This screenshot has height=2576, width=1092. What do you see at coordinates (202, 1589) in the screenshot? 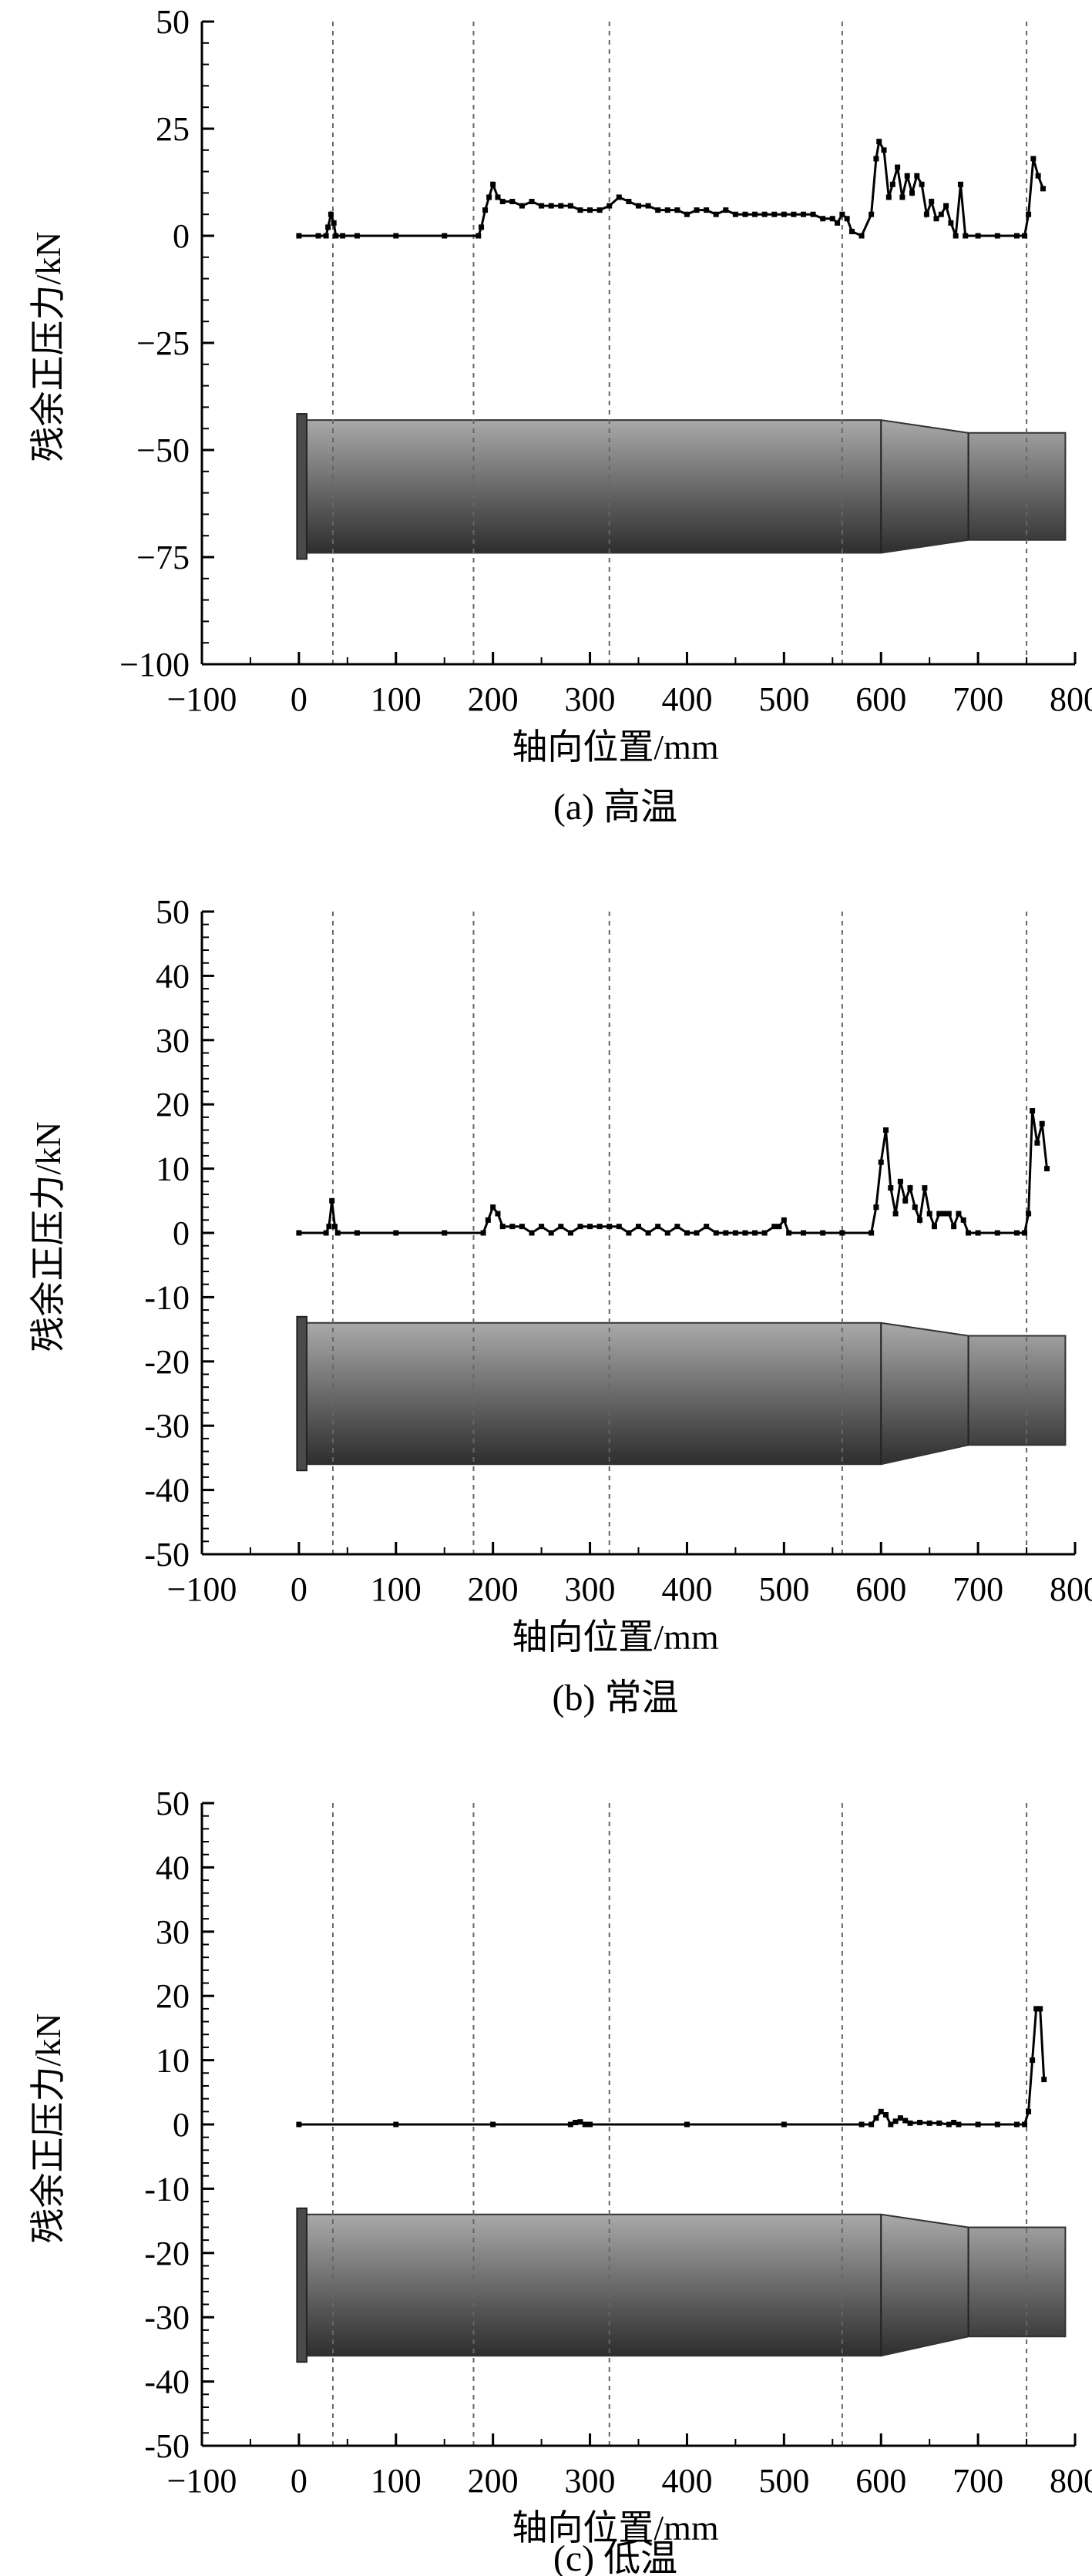
I see `x-tick-label: −100` at bounding box center [202, 1589].